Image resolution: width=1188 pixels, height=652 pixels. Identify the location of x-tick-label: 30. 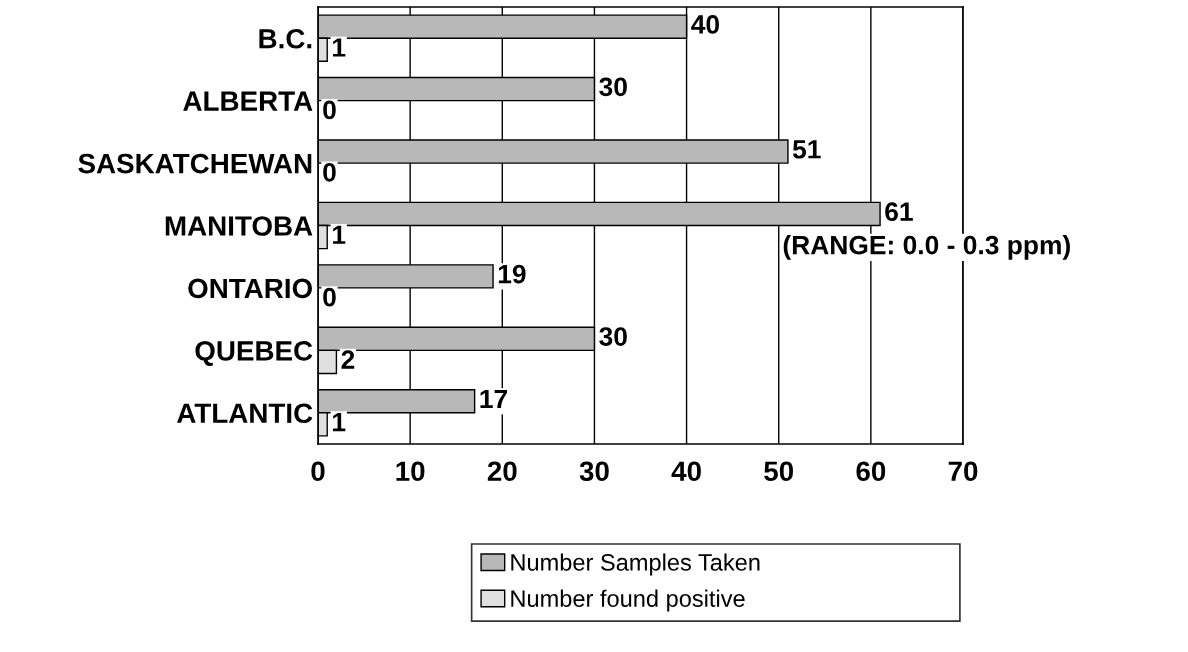
(594, 471).